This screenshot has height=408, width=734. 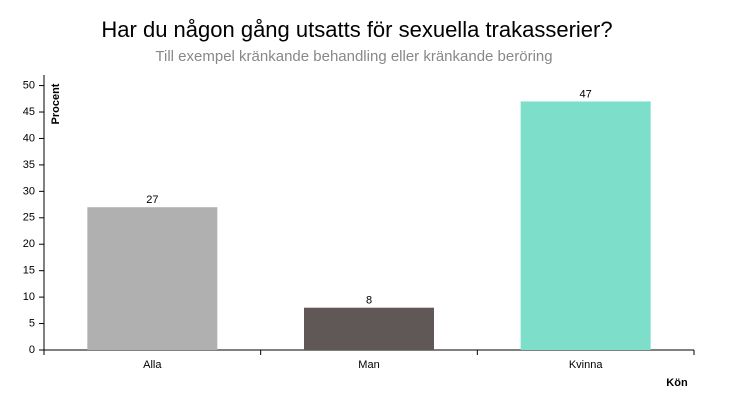 What do you see at coordinates (586, 94) in the screenshot?
I see `value-label: 47` at bounding box center [586, 94].